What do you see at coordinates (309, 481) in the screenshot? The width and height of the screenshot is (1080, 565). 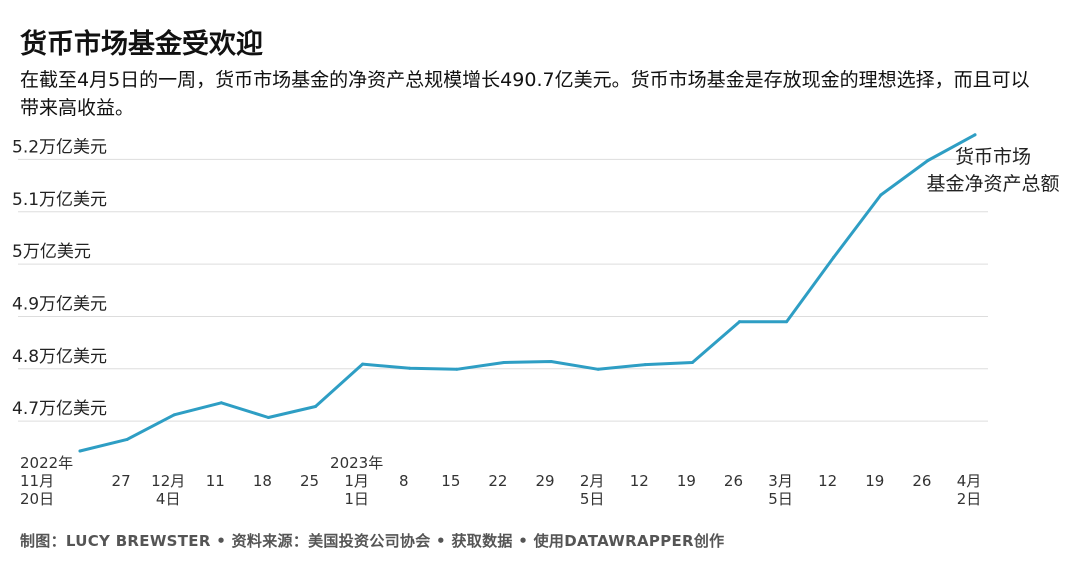 I see `x-tick-label: 25` at bounding box center [309, 481].